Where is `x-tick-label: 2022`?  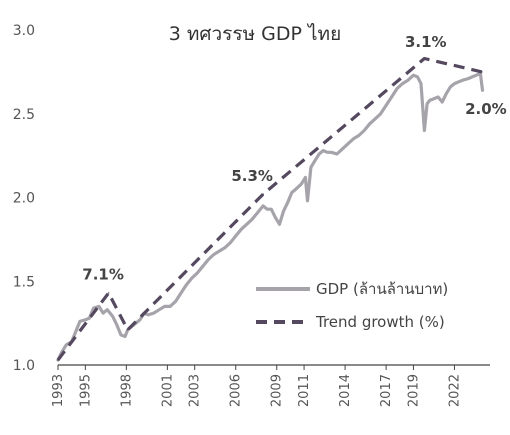 x-tick-label: 2022 is located at coordinates (454, 390).